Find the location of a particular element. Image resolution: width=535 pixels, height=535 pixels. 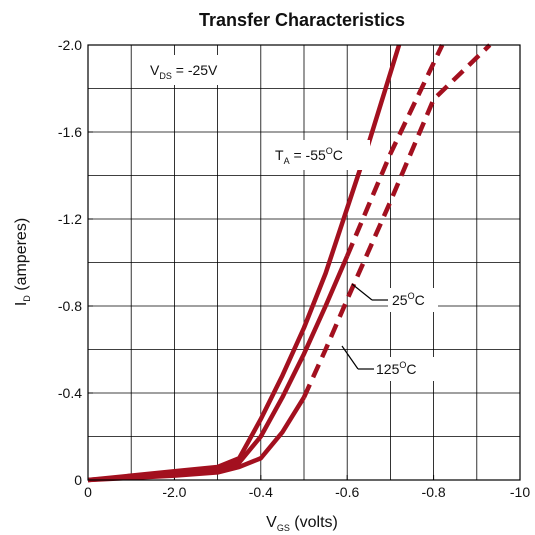

line-dashed is located at coordinates (395, 150).